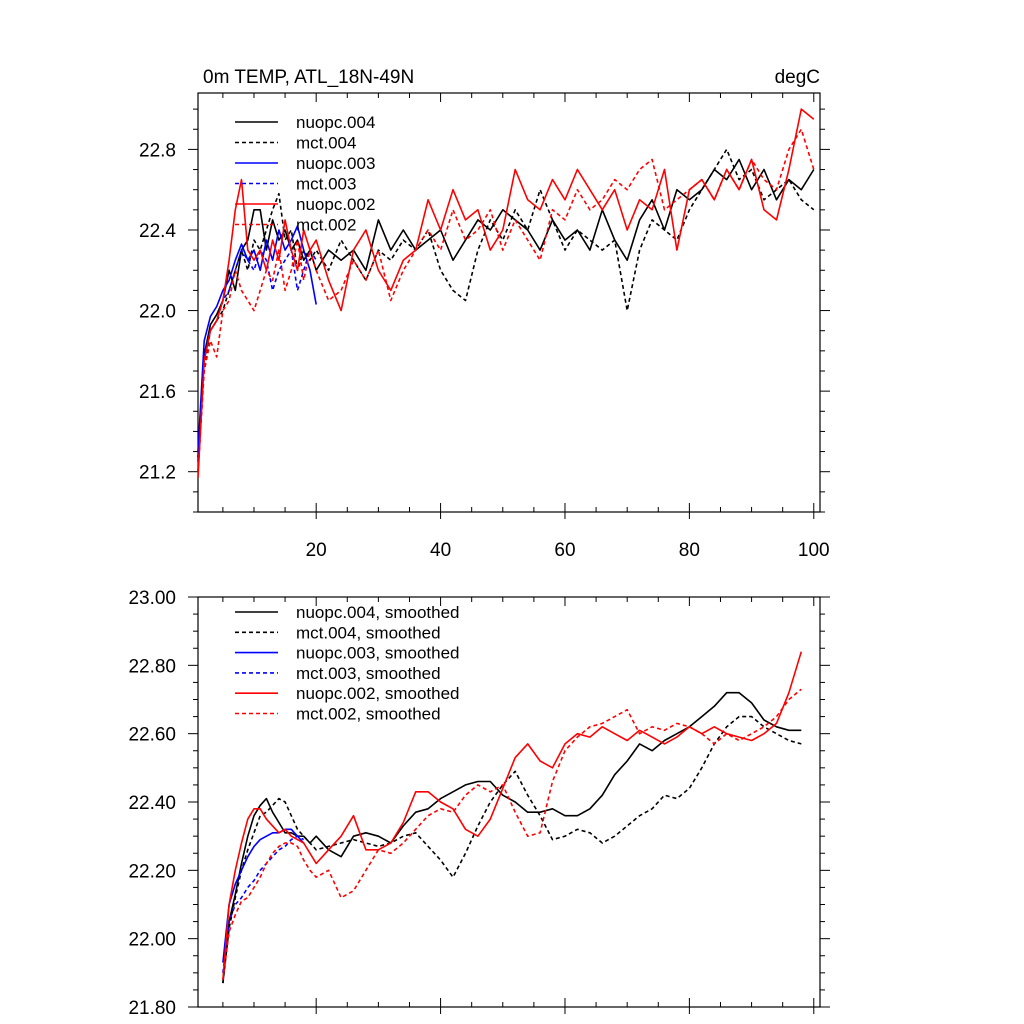 The image size is (1024, 1024). What do you see at coordinates (152, 666) in the screenshot?
I see `y-tick-label: 22.80` at bounding box center [152, 666].